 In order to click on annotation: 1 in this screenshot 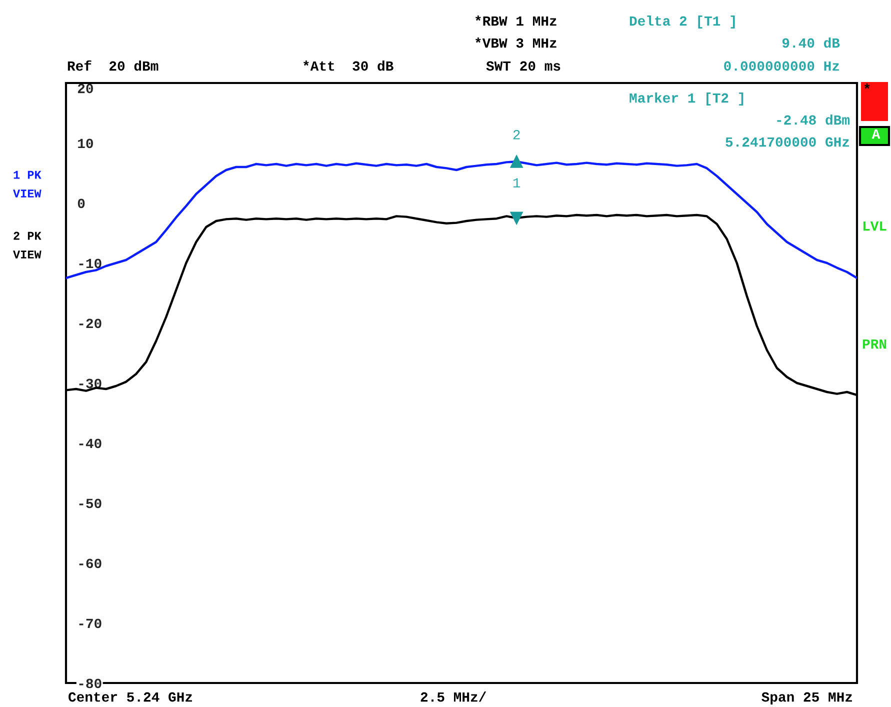, I will do `click(516, 183)`.